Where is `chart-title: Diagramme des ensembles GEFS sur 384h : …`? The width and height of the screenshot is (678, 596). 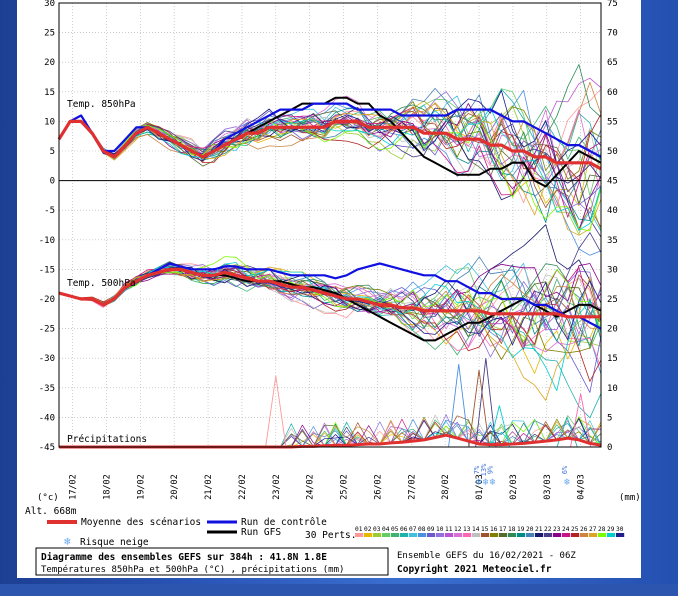 chart-title: Diagramme des ensembles GEFS sur 384h : … is located at coordinates (184, 557).